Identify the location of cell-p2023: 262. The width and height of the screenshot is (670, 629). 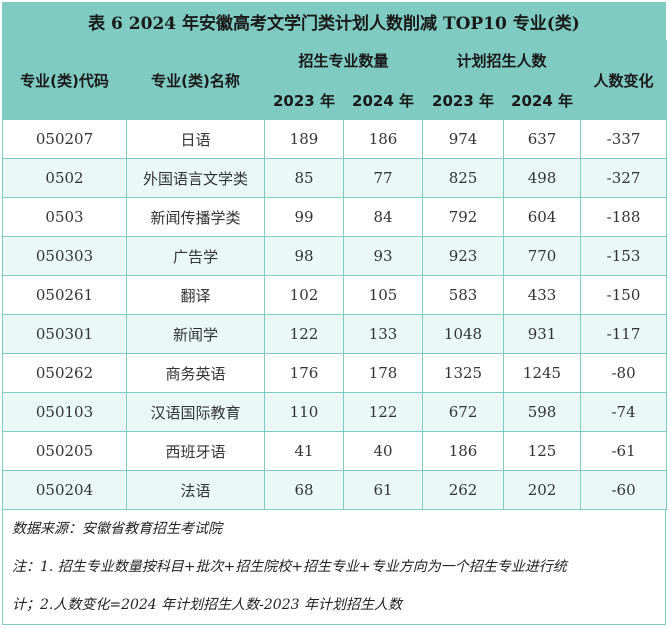
(463, 490).